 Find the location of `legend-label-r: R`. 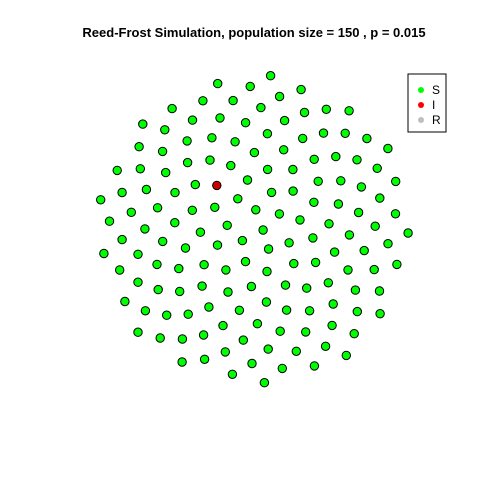

legend-label-r: R is located at coordinates (436, 120).